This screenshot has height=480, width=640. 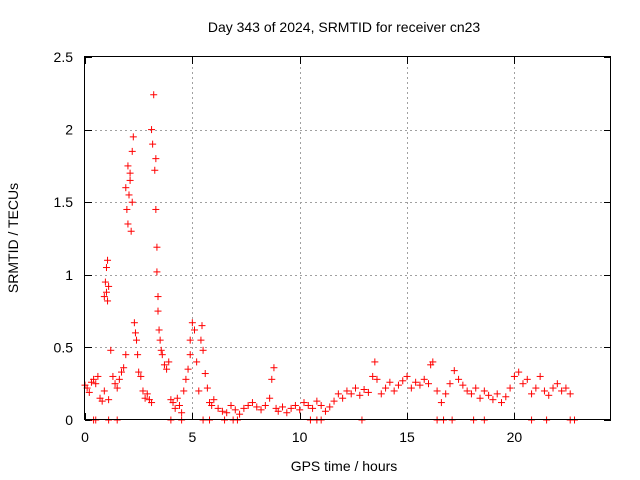 What do you see at coordinates (300, 437) in the screenshot?
I see `x-tick-label: 10` at bounding box center [300, 437].